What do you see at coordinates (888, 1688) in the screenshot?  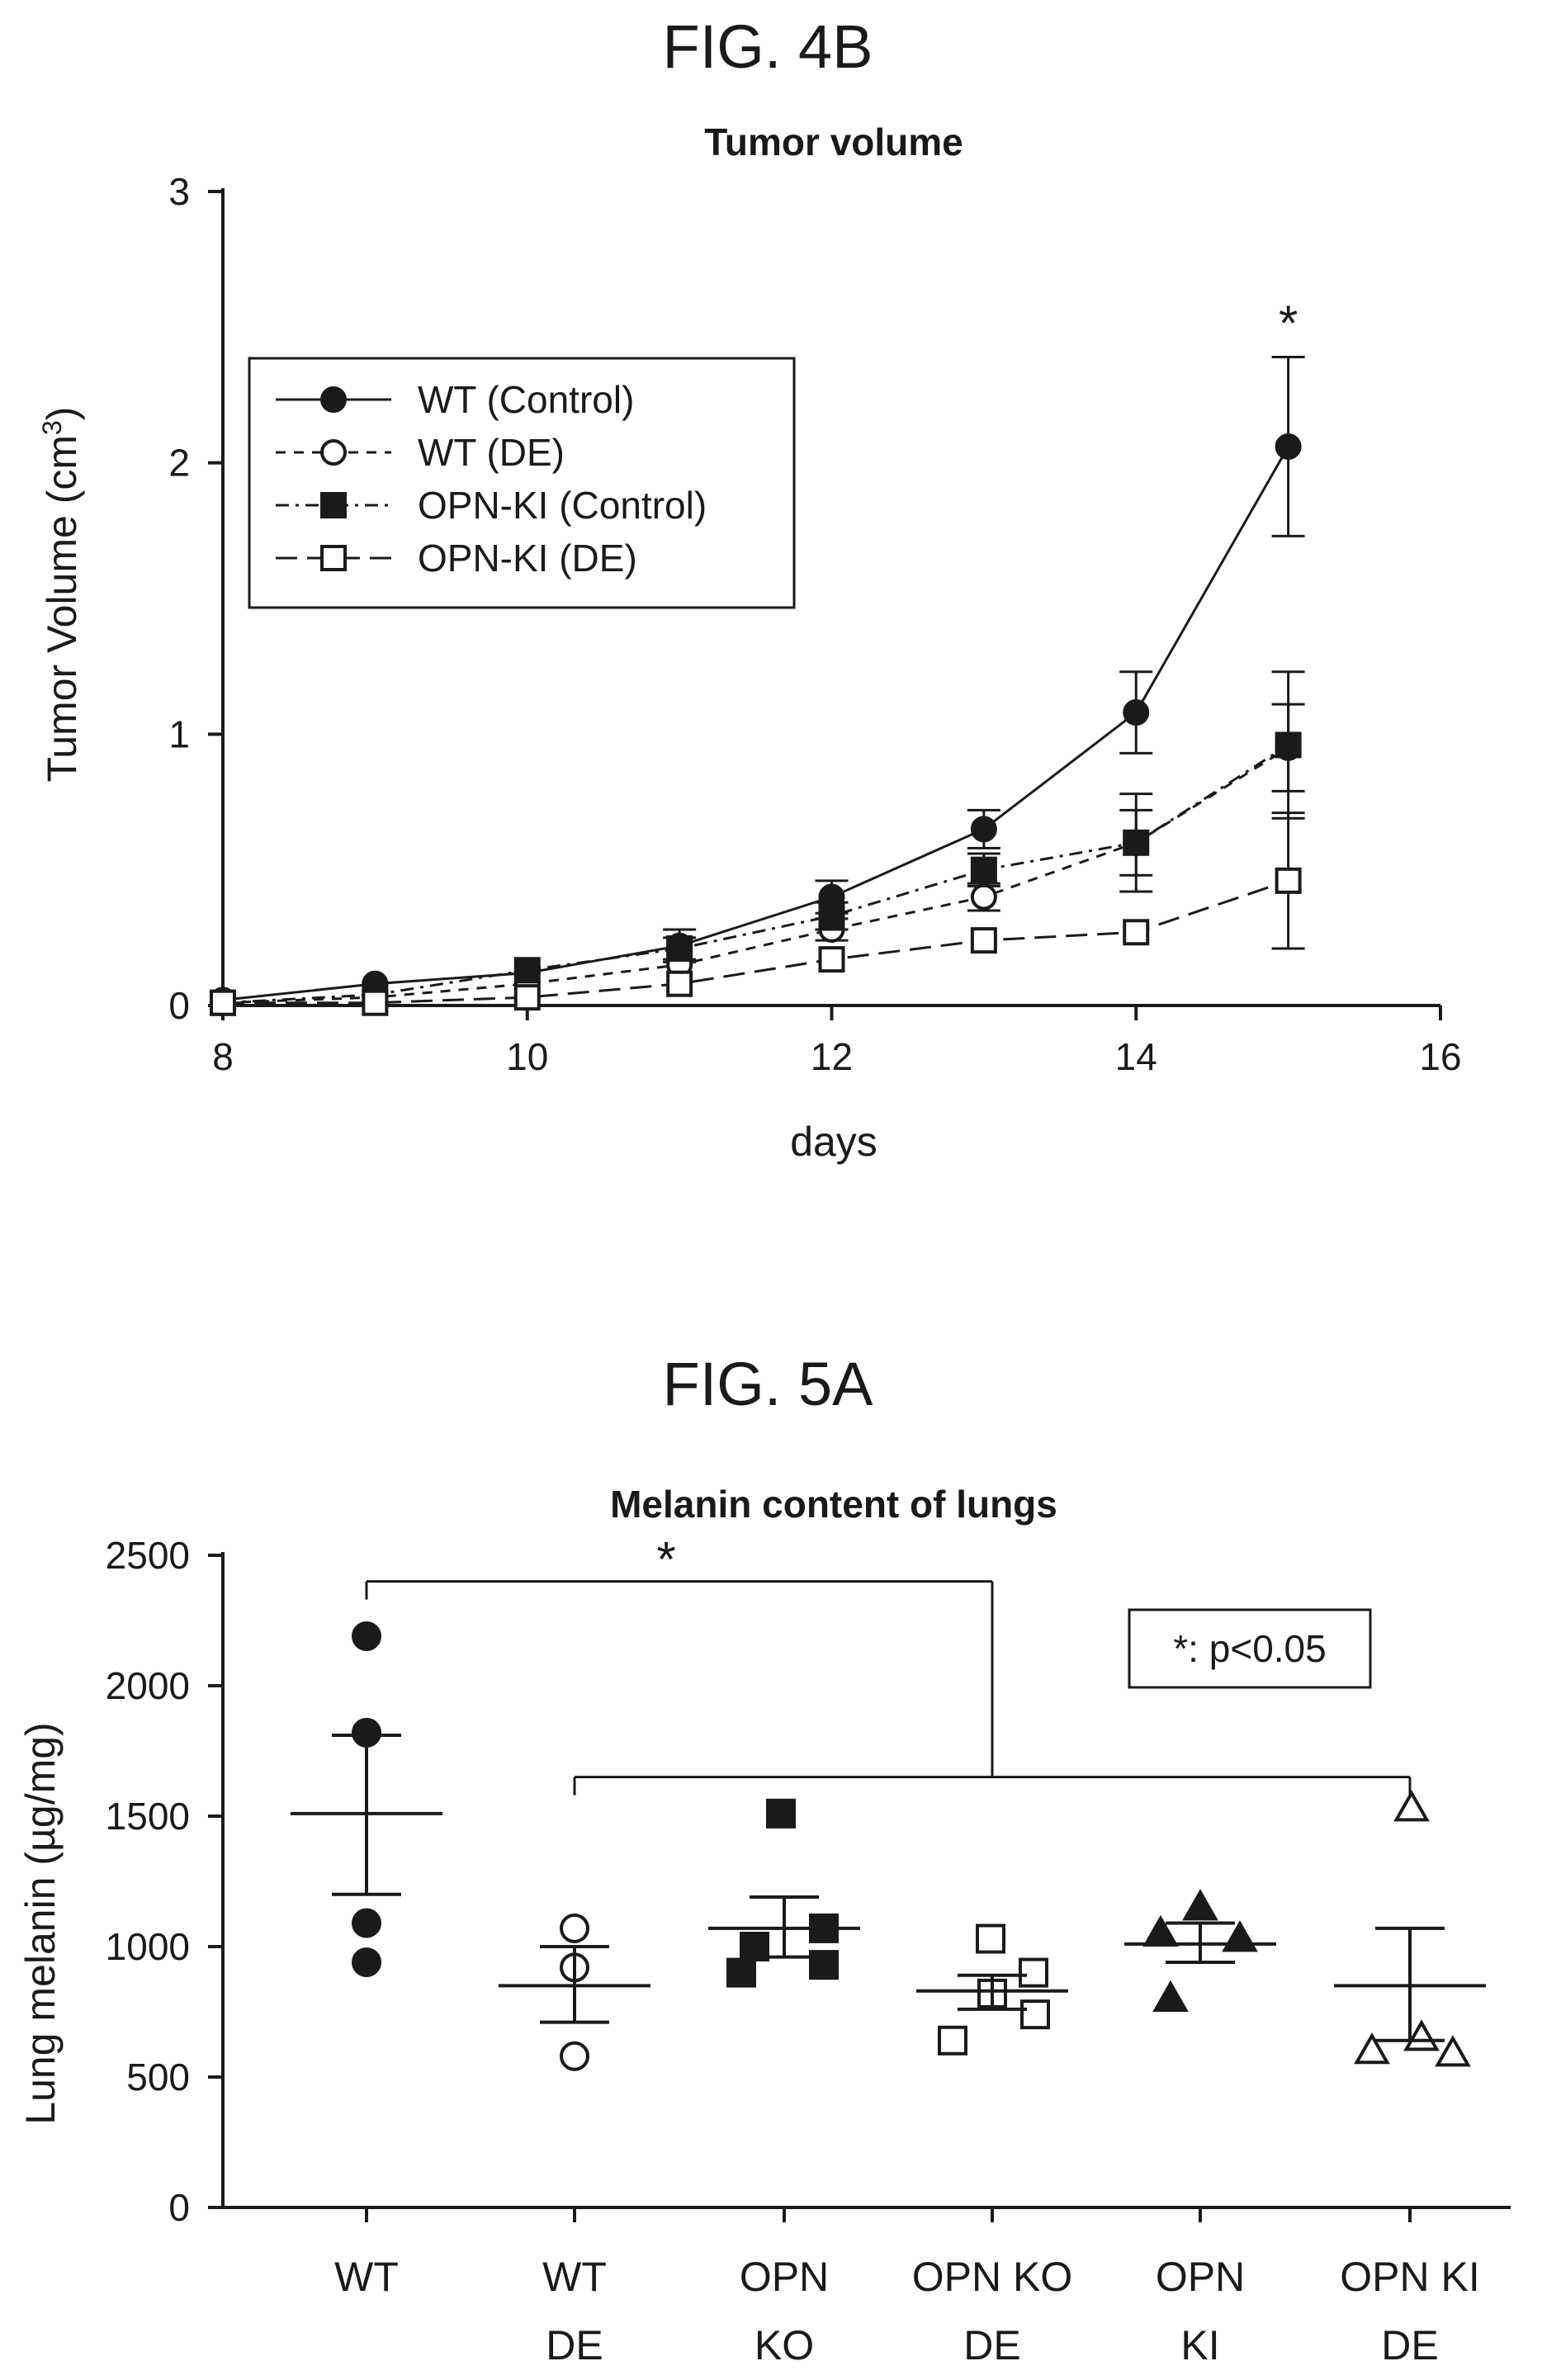 I see `comparison-bracket` at bounding box center [888, 1688].